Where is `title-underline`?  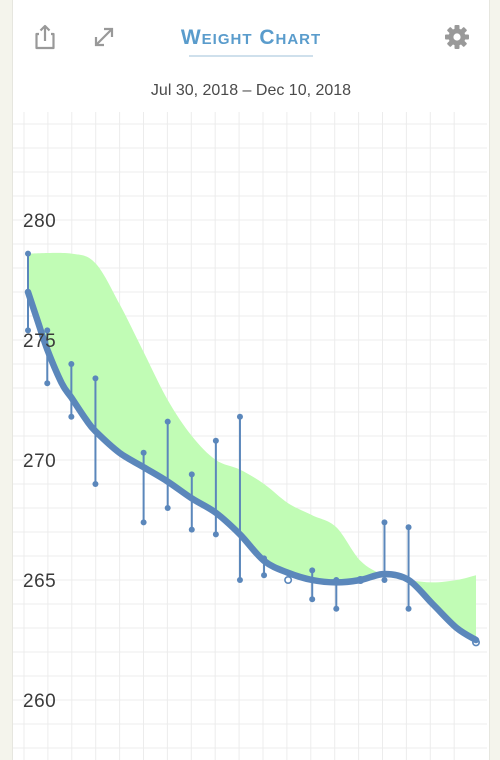
title-underline is located at coordinates (251, 56).